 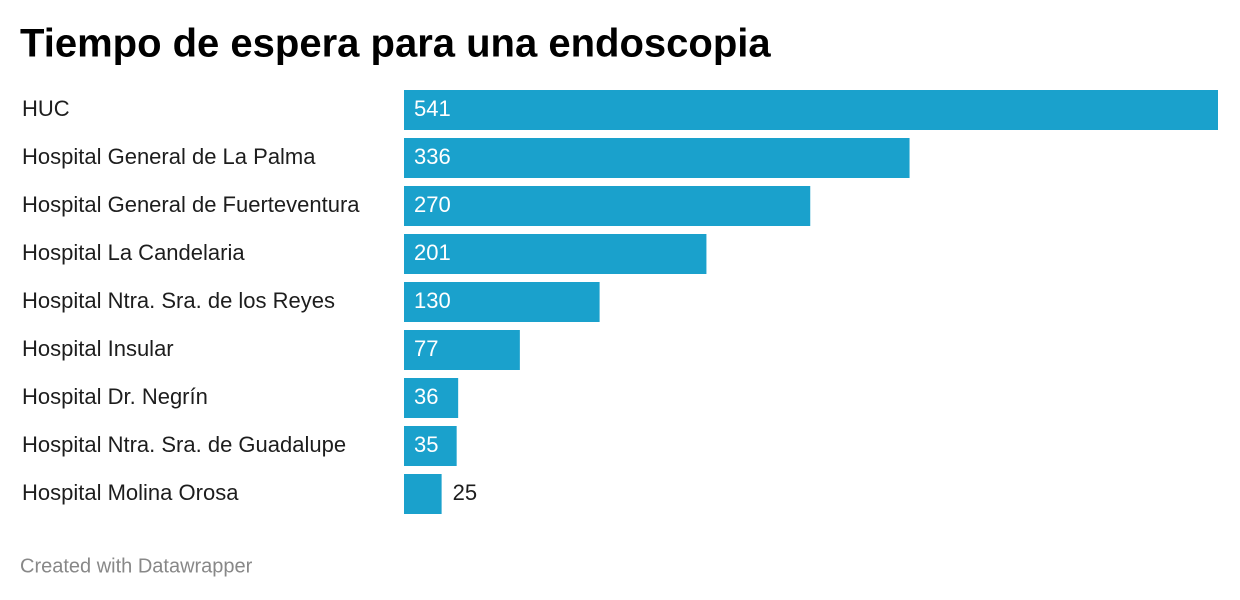 I want to click on credit: Created with Datawrapper, so click(x=136, y=566).